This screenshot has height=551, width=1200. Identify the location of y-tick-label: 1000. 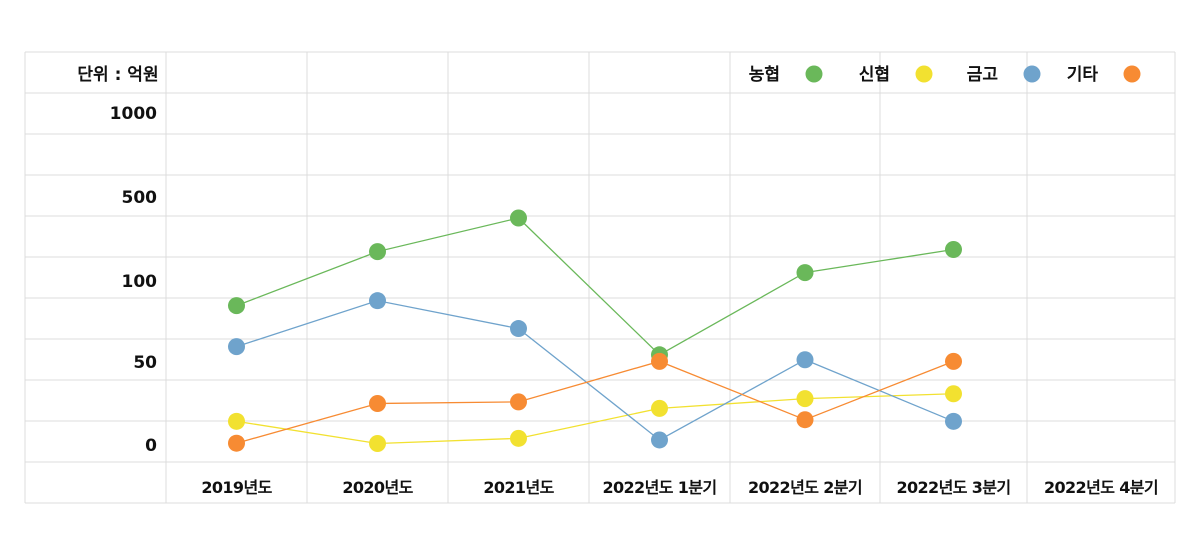
(133, 114).